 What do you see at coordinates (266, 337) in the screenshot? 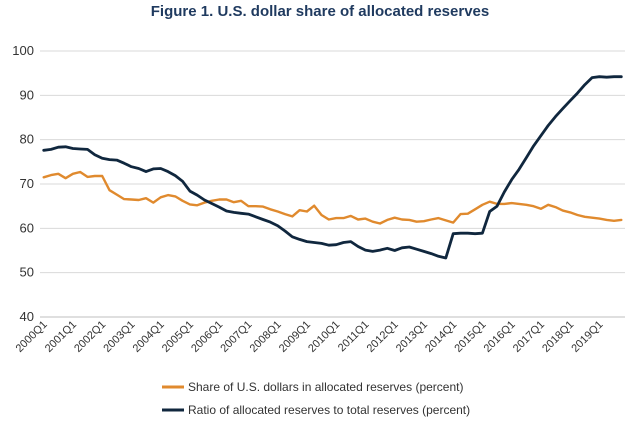
I see `x-tick-label: 2008Q1` at bounding box center [266, 337].